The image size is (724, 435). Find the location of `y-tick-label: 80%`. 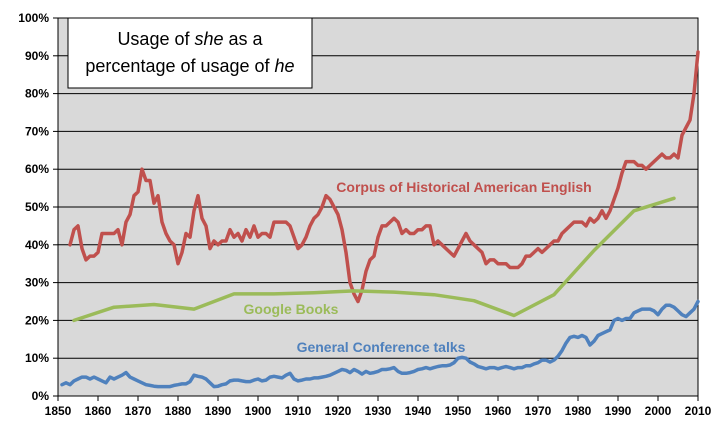

y-tick-label: 80% is located at coordinates (37, 94).